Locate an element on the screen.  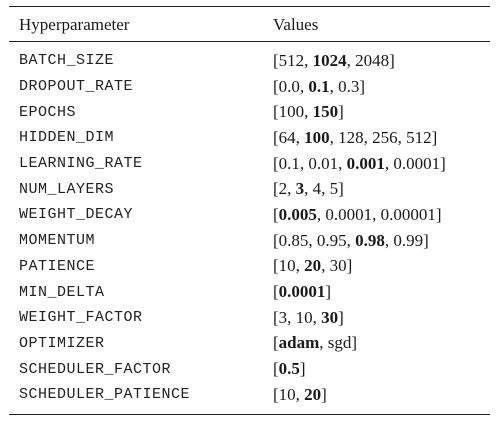
candidate-value: 0.0 is located at coordinates (289, 86).